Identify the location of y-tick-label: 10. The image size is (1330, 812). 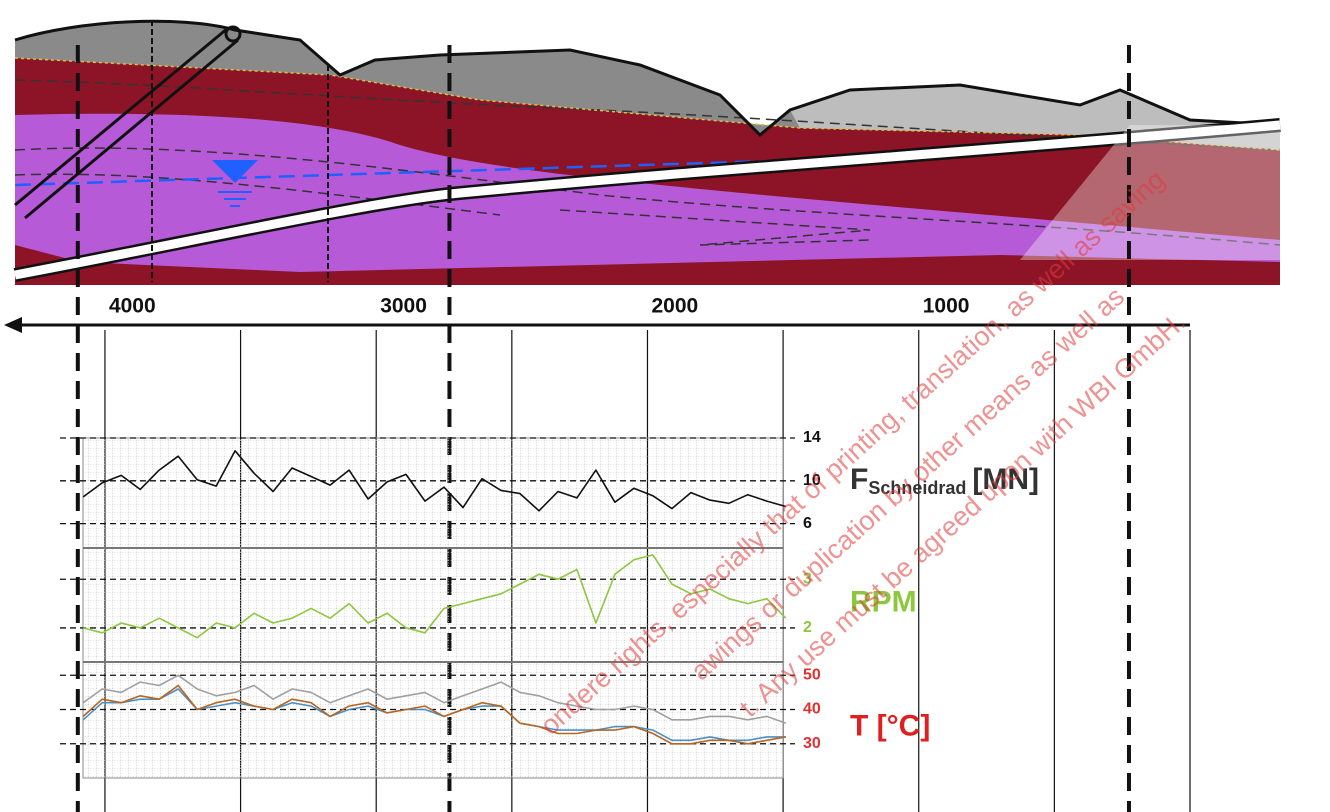
(812, 480).